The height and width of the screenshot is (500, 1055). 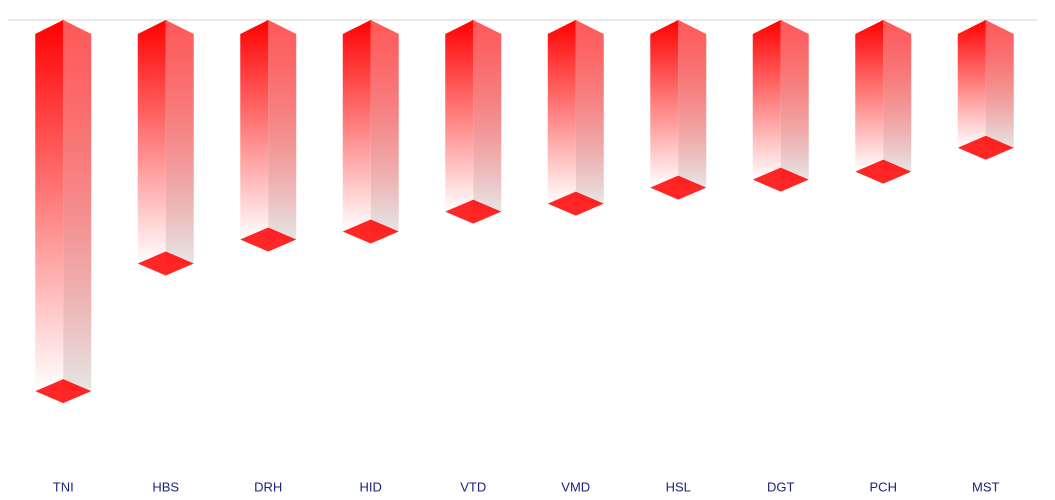 I want to click on x-tick-label: MST, so click(x=986, y=486).